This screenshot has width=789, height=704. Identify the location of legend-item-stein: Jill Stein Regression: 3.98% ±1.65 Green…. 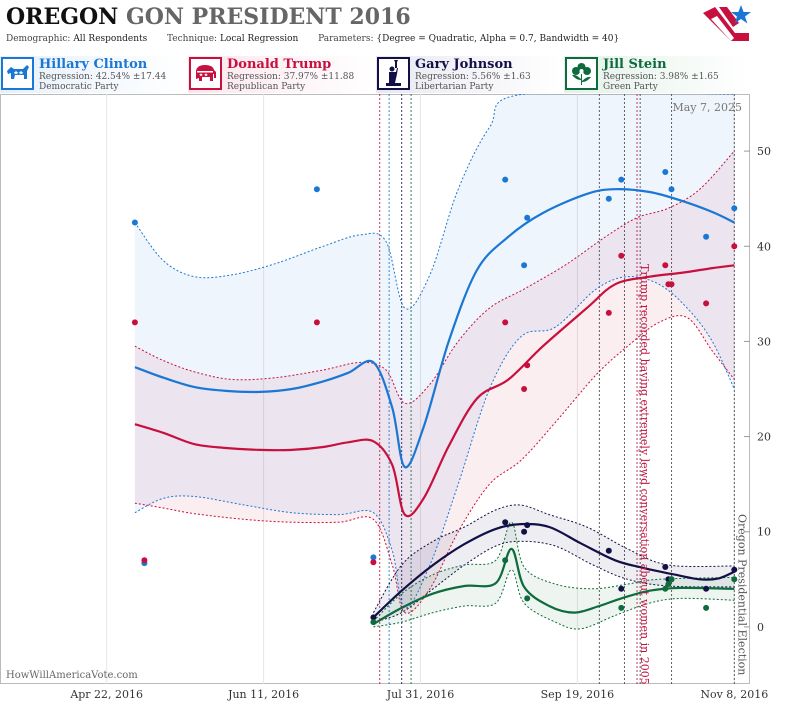
(656, 74).